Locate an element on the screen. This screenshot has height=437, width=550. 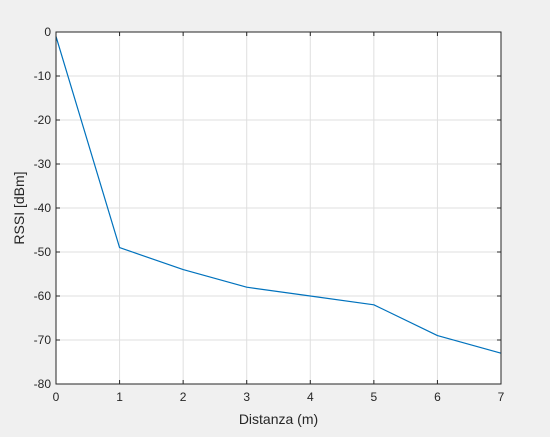
x-tick-label: 6 is located at coordinates (437, 397).